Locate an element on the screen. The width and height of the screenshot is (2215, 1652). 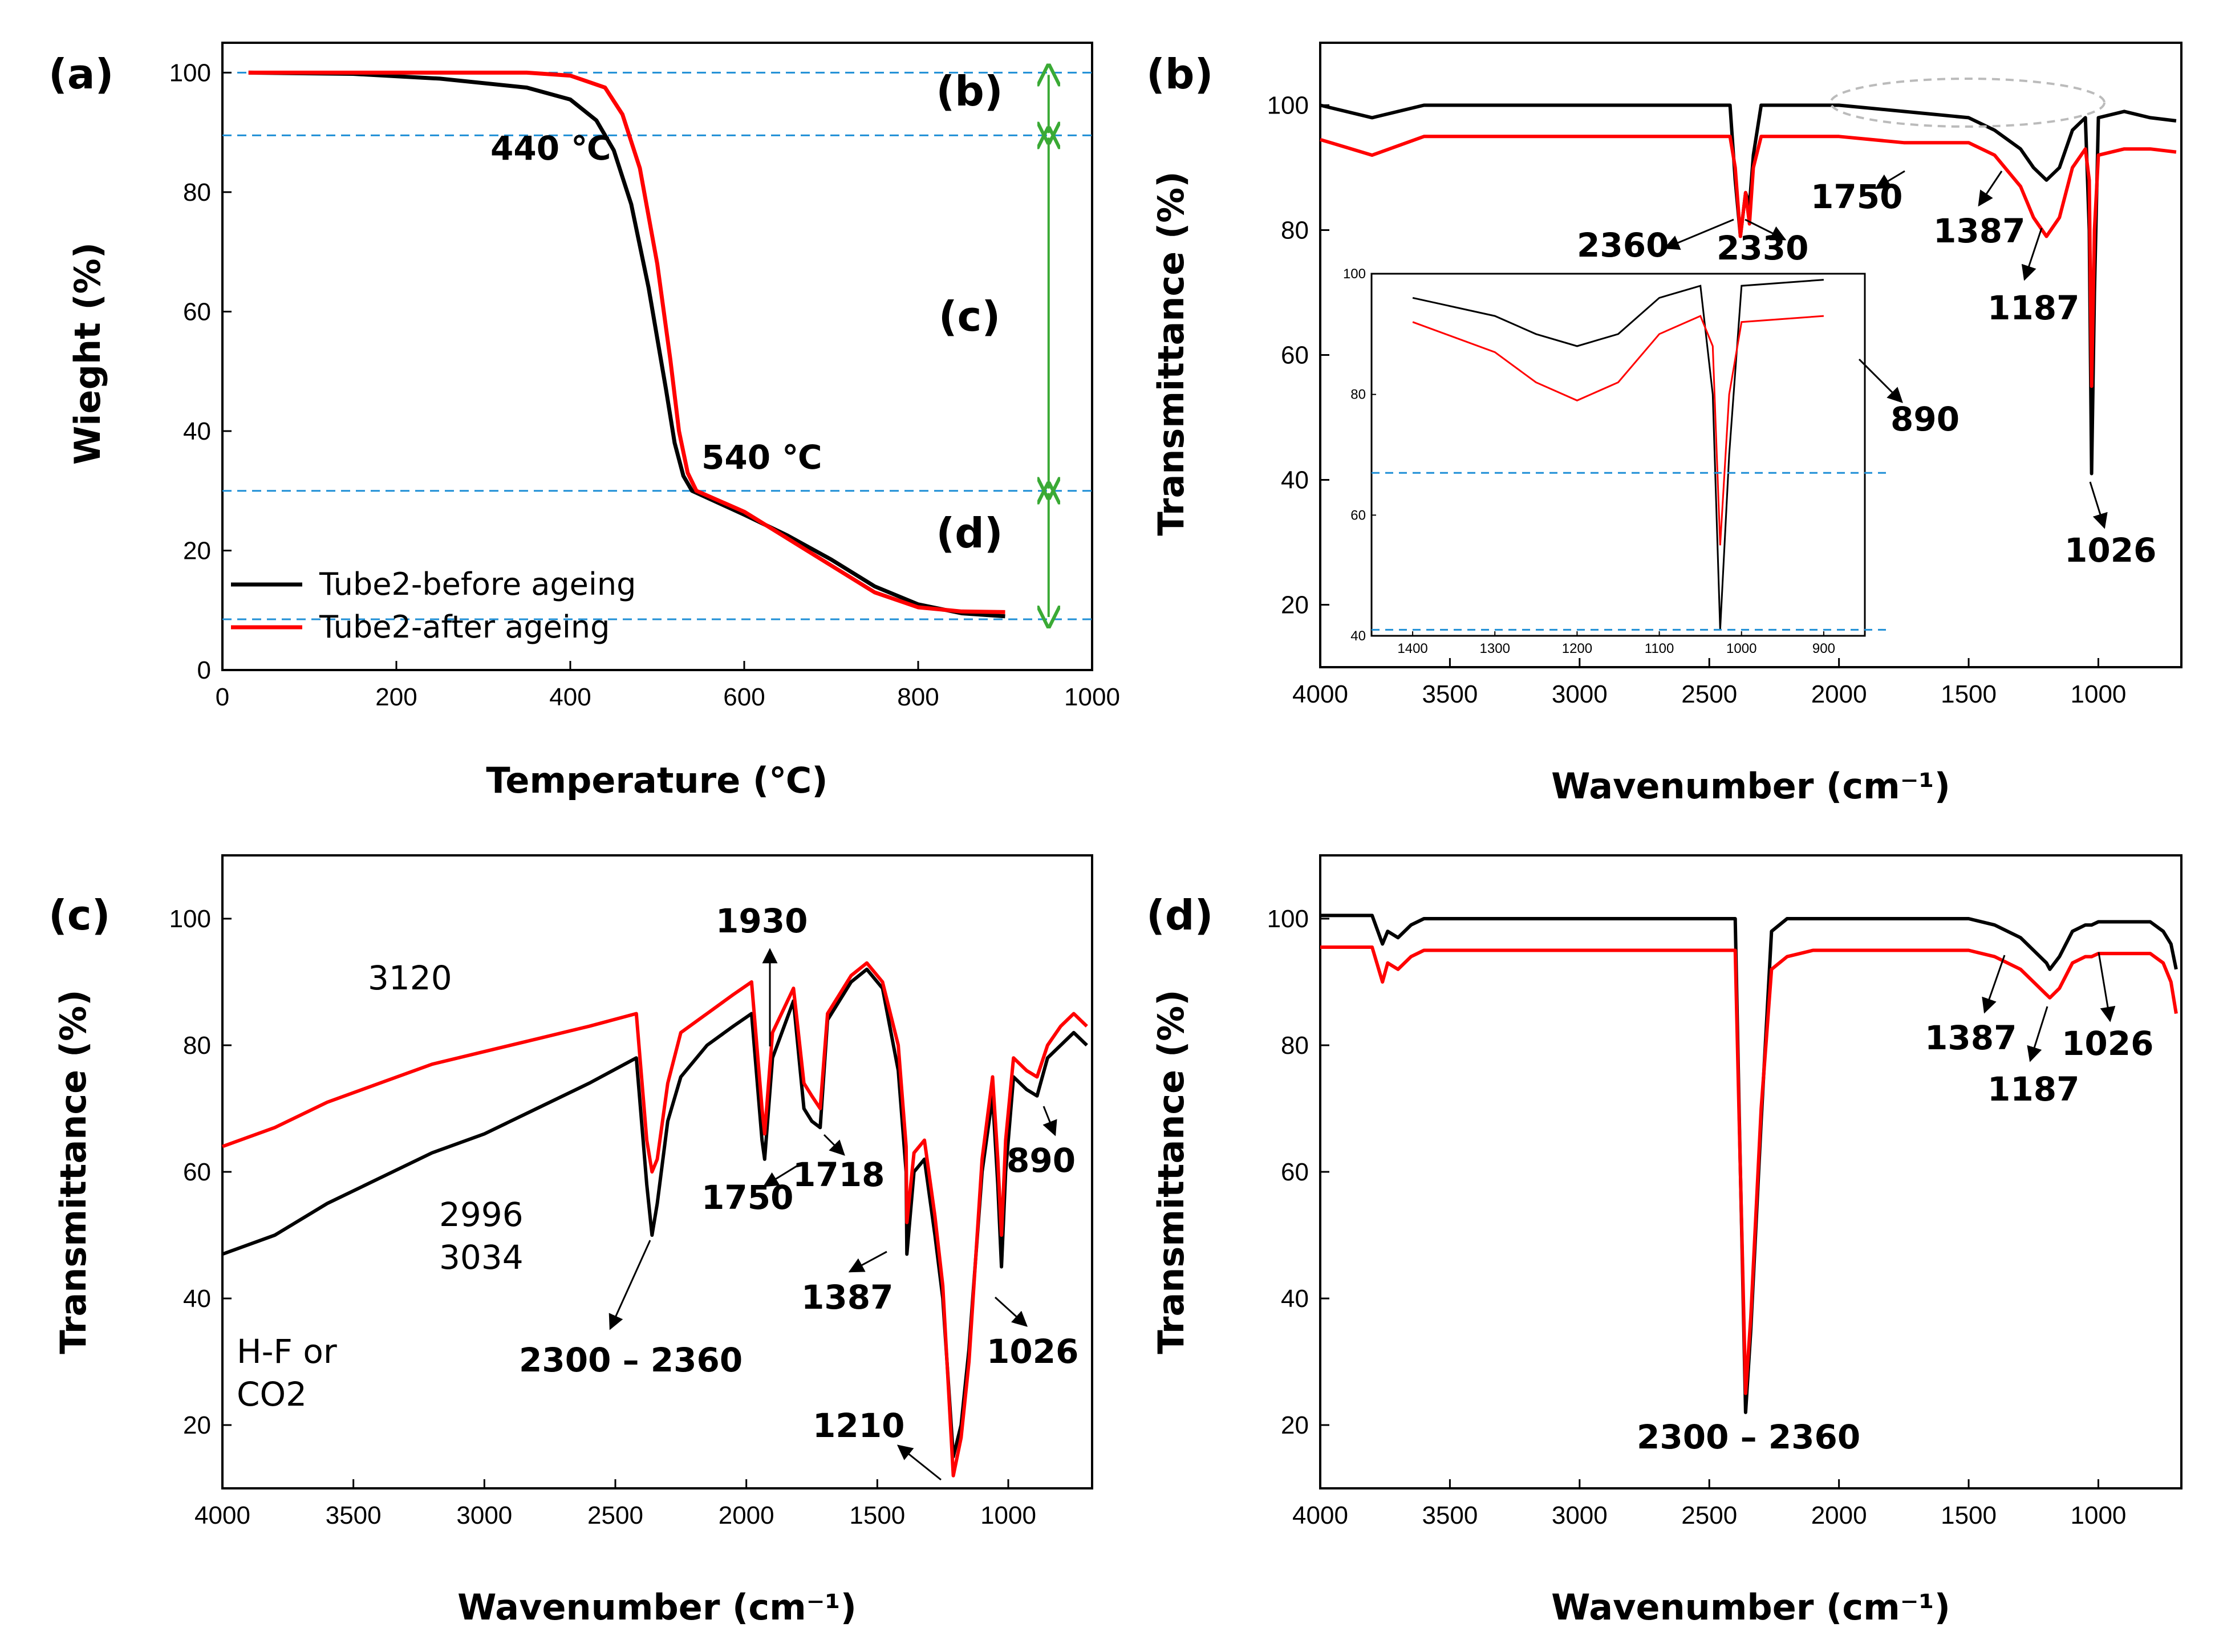
c-y-tick-label: 60 is located at coordinates (197, 1172).